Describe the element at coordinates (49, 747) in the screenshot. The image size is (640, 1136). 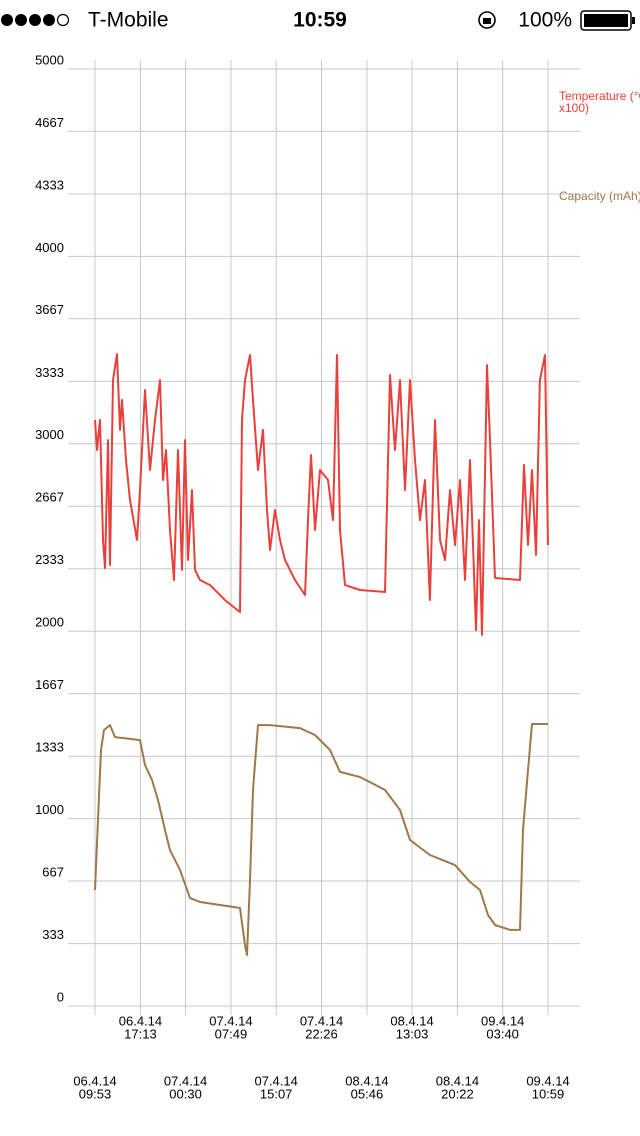
I see `y-tick-label: 1333` at that location.